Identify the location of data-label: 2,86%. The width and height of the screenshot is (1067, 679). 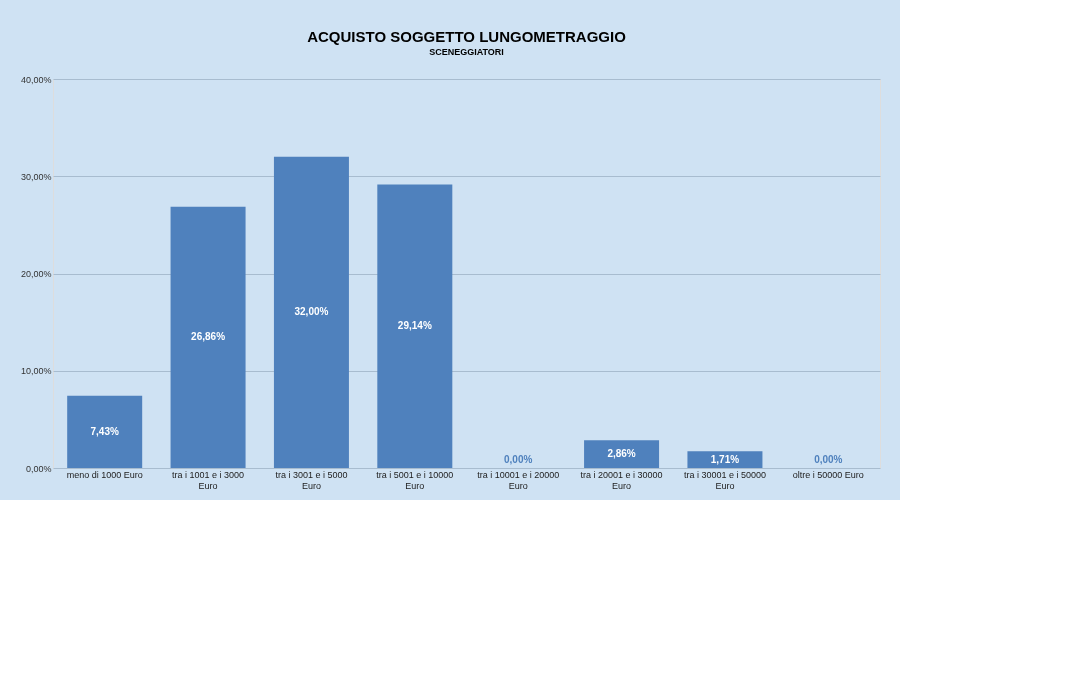
(621, 454).